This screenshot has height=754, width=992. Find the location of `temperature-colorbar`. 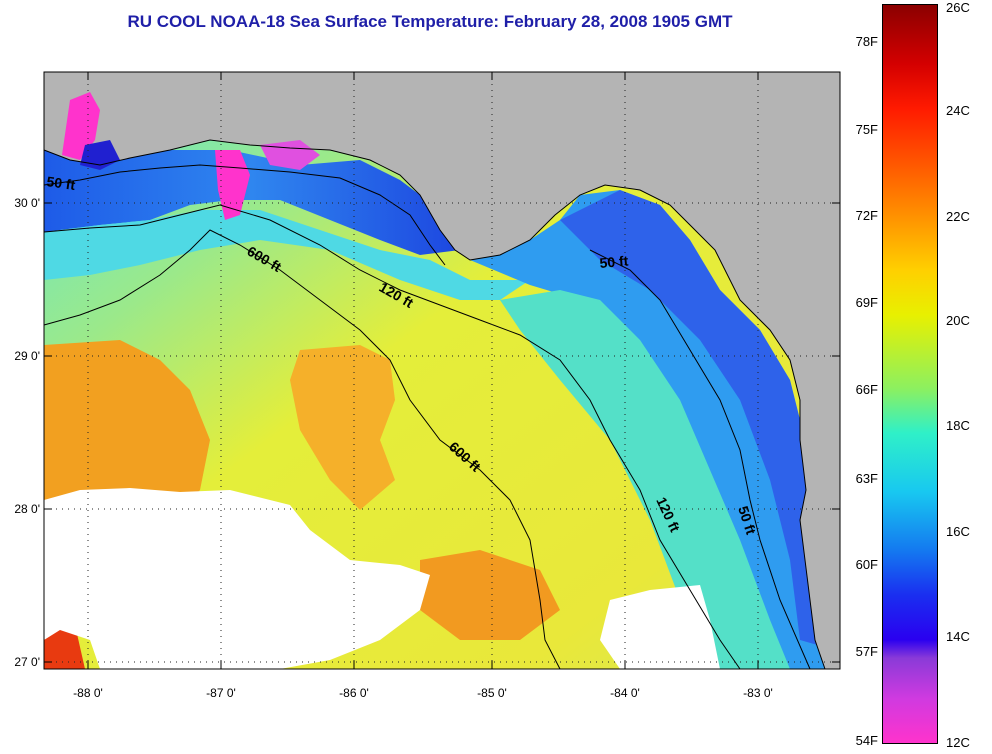

temperature-colorbar is located at coordinates (910, 374).